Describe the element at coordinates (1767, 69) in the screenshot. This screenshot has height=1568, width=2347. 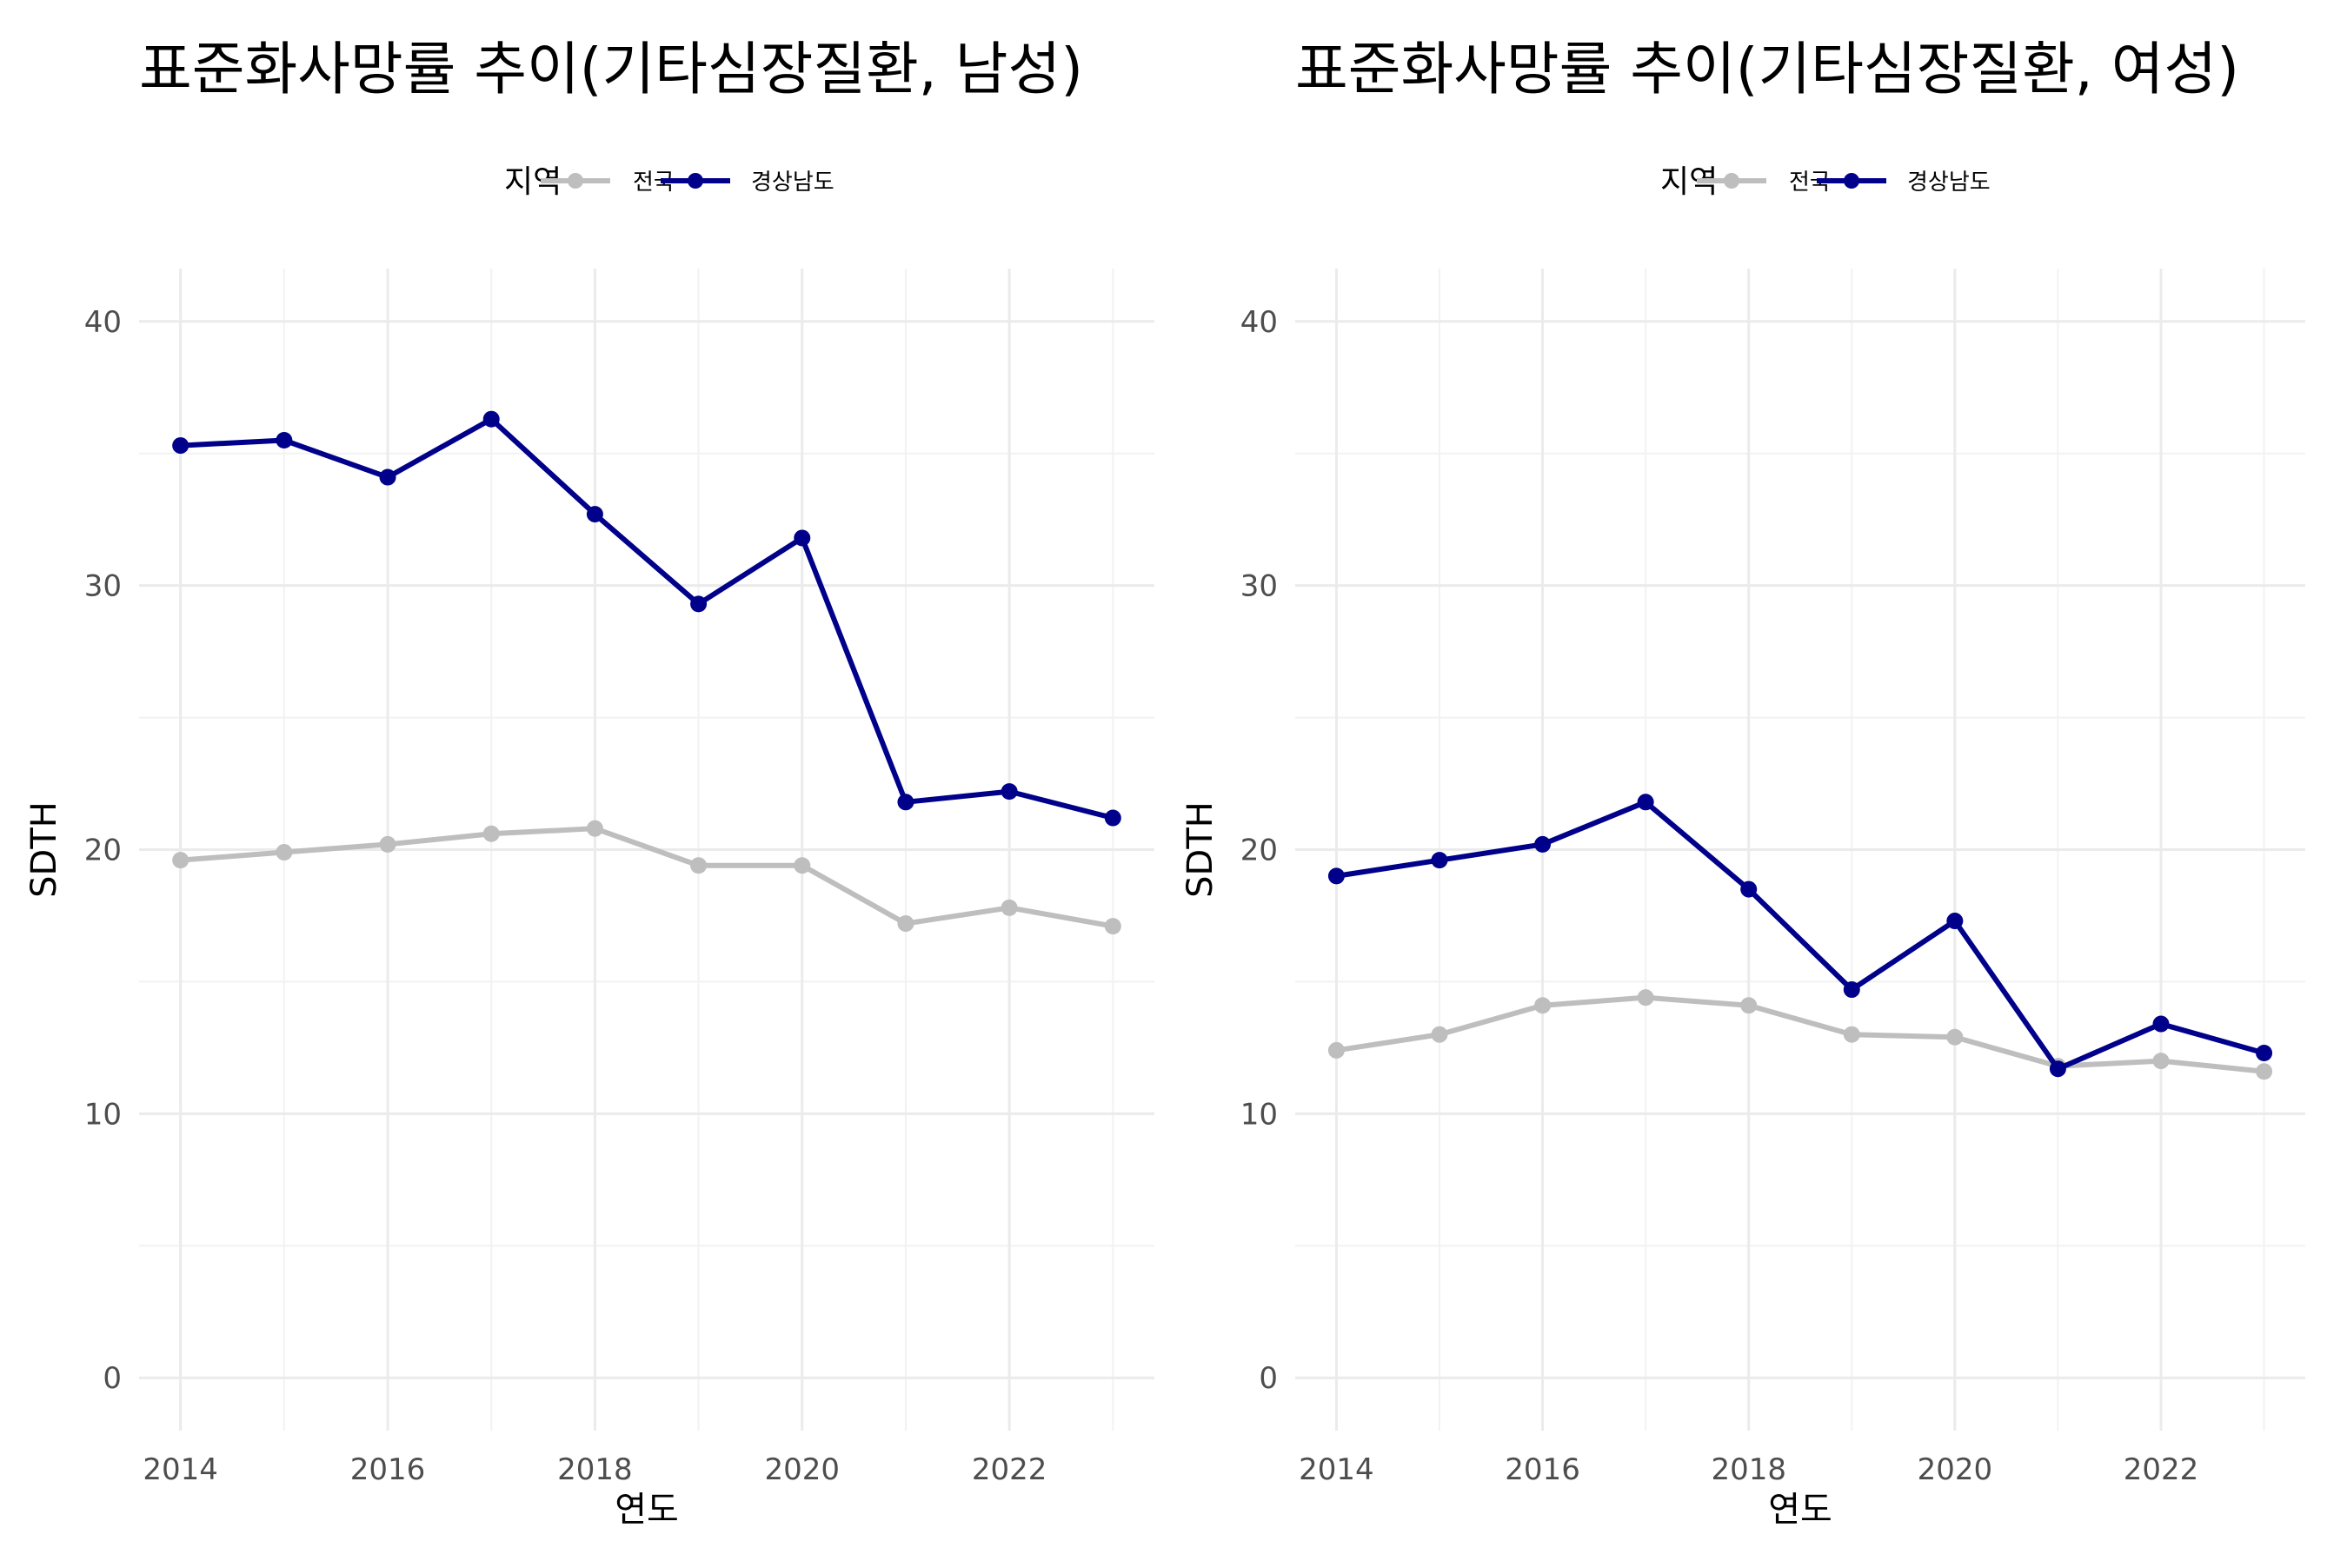
I see `chart-title: 표준화사망률 추이(기타심장질환, 여성)` at that location.